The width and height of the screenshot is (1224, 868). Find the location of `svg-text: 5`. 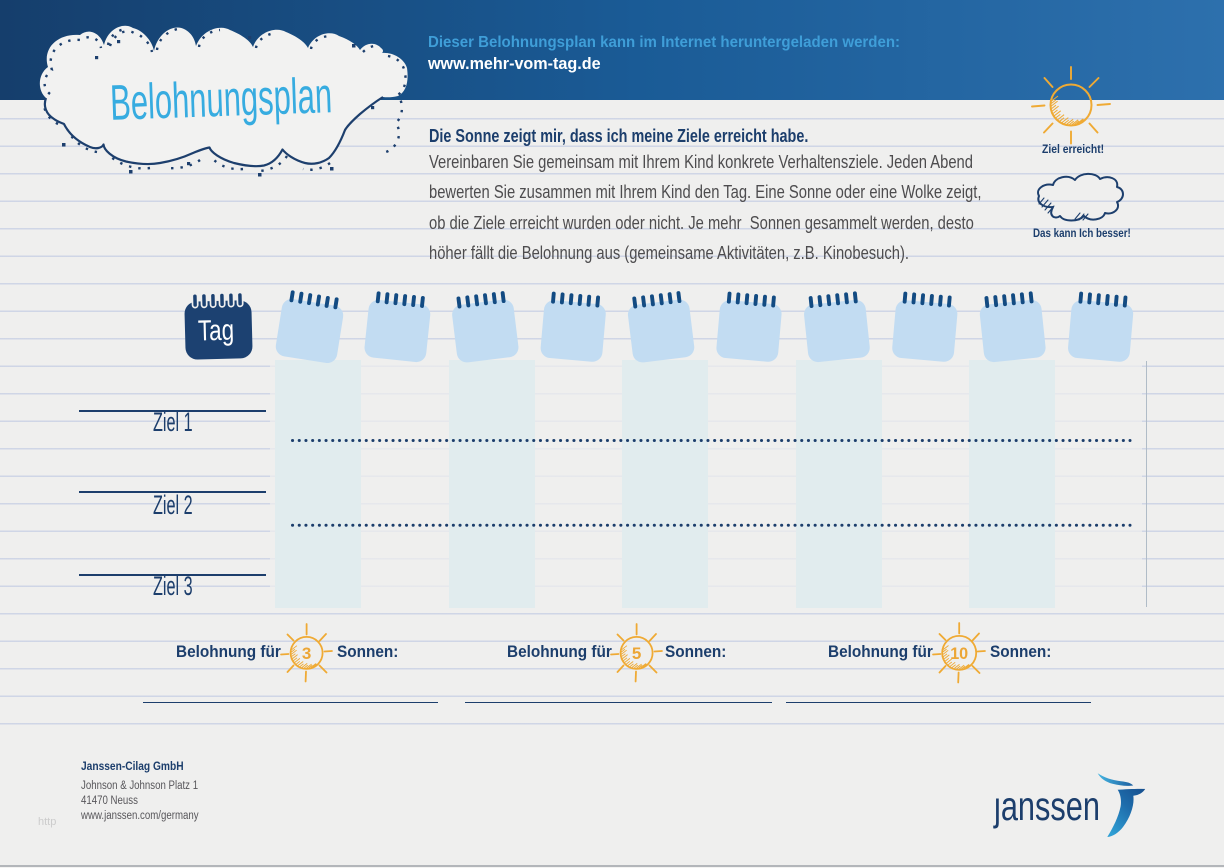

svg-text: 5 is located at coordinates (636, 653).